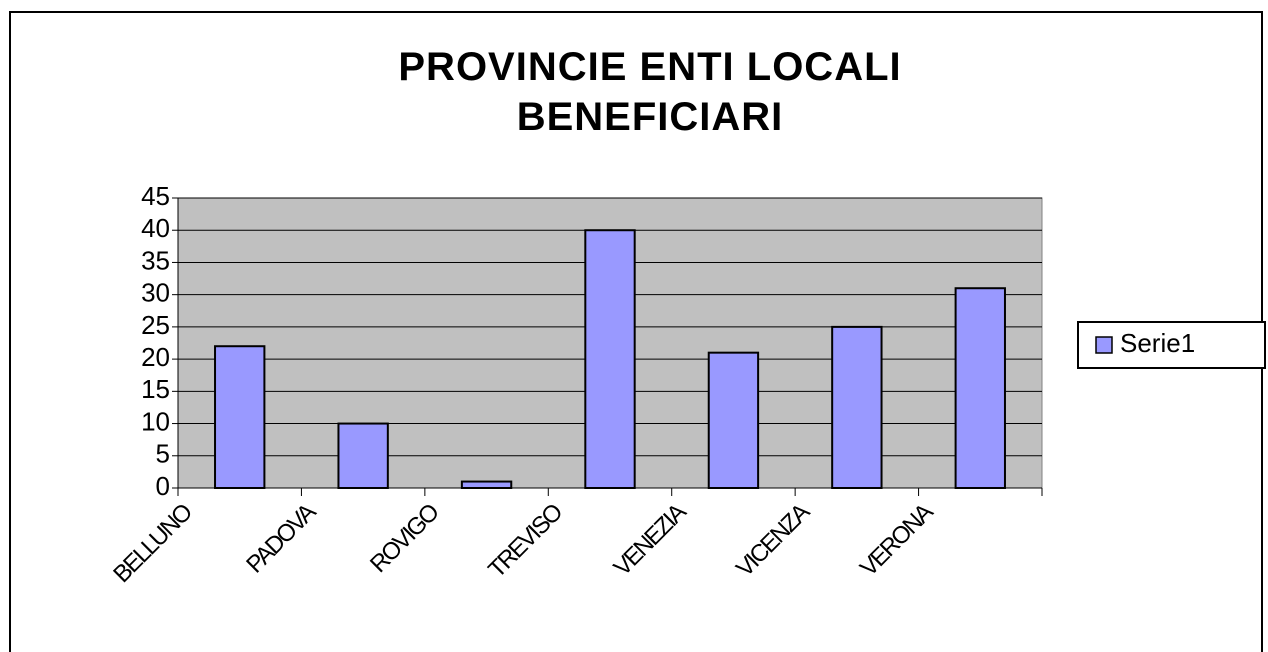 Image resolution: width=1268 pixels, height=652 pixels. Describe the element at coordinates (155, 325) in the screenshot. I see `y-tick-label: 25` at that location.